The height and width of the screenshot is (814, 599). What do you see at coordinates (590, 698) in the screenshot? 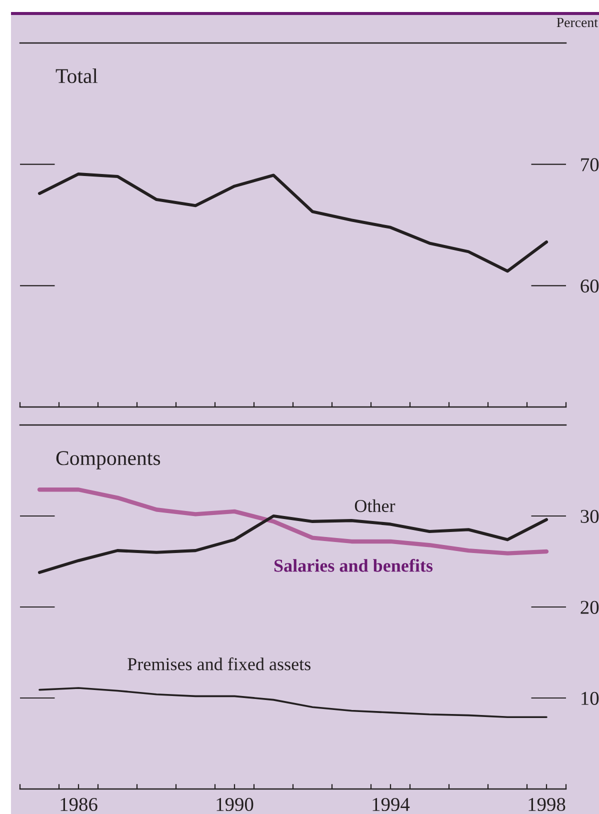
I see `y-tick-label: 10` at bounding box center [590, 698].